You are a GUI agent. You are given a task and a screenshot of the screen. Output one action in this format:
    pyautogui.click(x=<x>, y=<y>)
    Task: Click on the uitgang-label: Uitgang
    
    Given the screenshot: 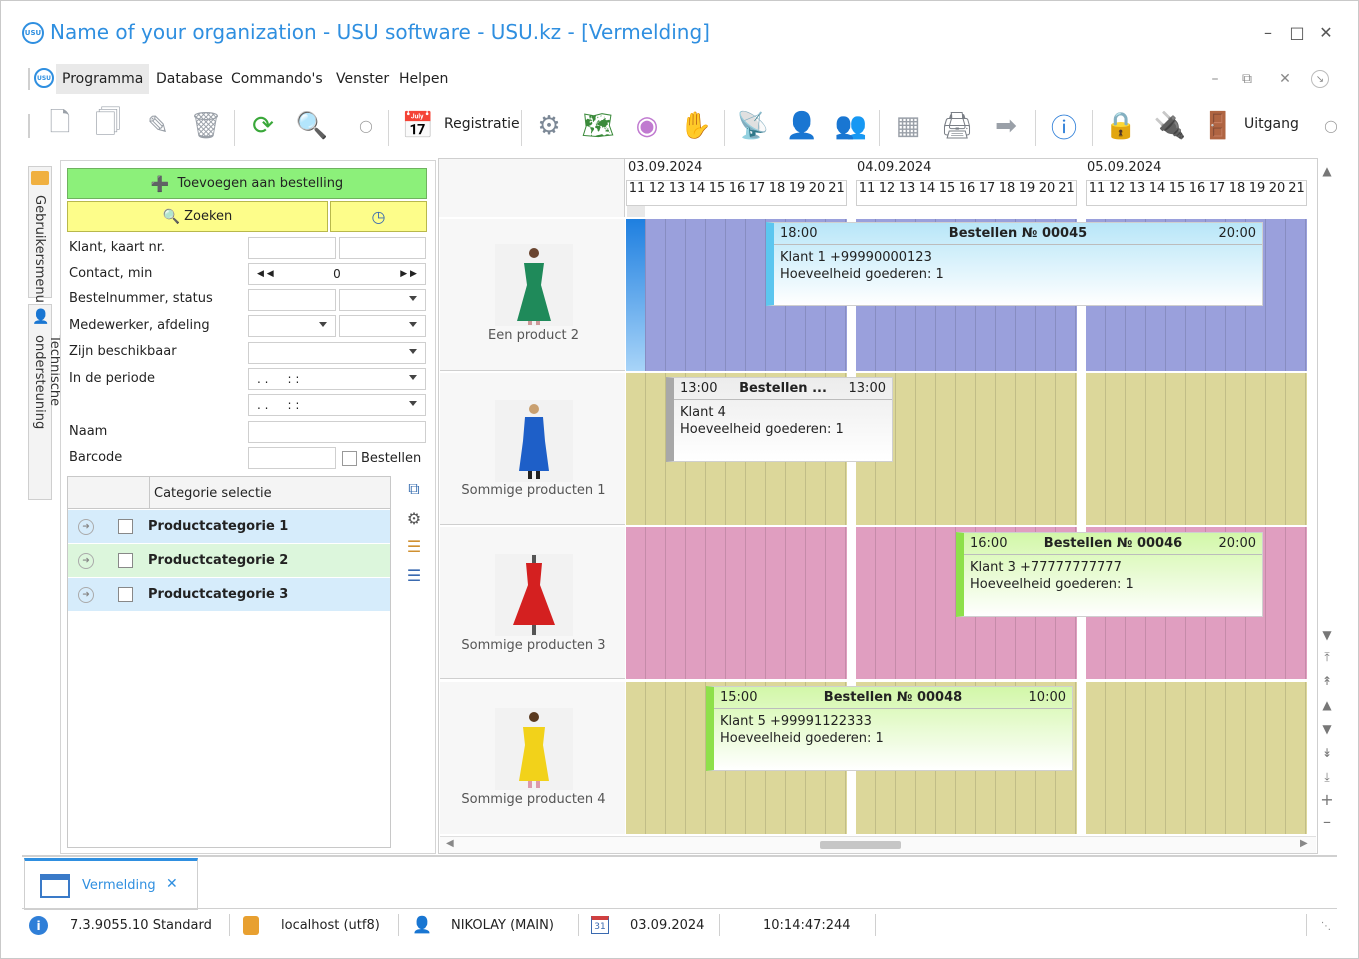 What is the action you would take?
    pyautogui.click(x=1271, y=124)
    